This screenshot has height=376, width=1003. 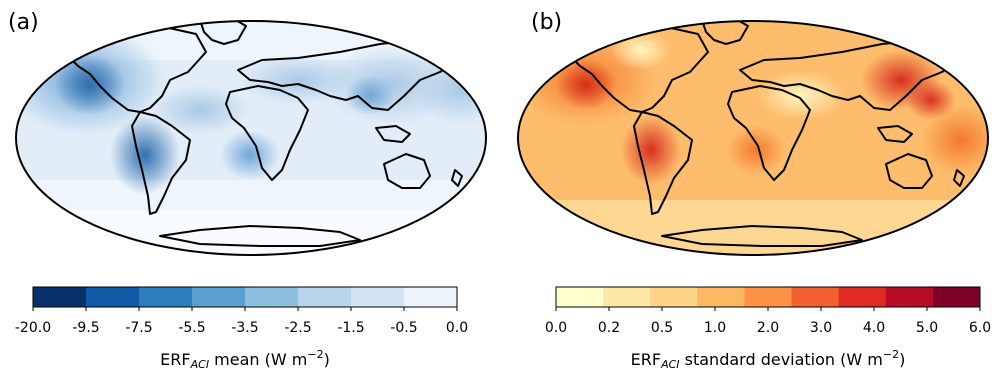 What do you see at coordinates (980, 328) in the screenshot?
I see `colorbar-tick-label: 6.0` at bounding box center [980, 328].